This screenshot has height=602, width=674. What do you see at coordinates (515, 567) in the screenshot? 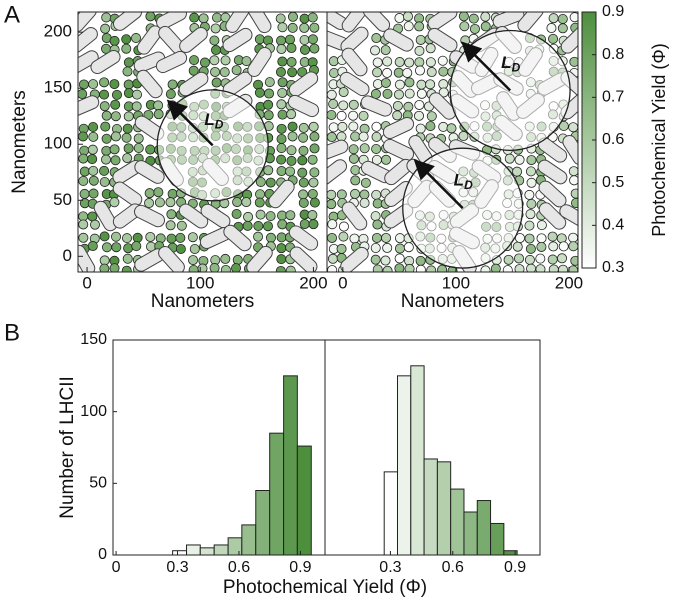
I see `x-tick-label: 0.9` at bounding box center [515, 567].